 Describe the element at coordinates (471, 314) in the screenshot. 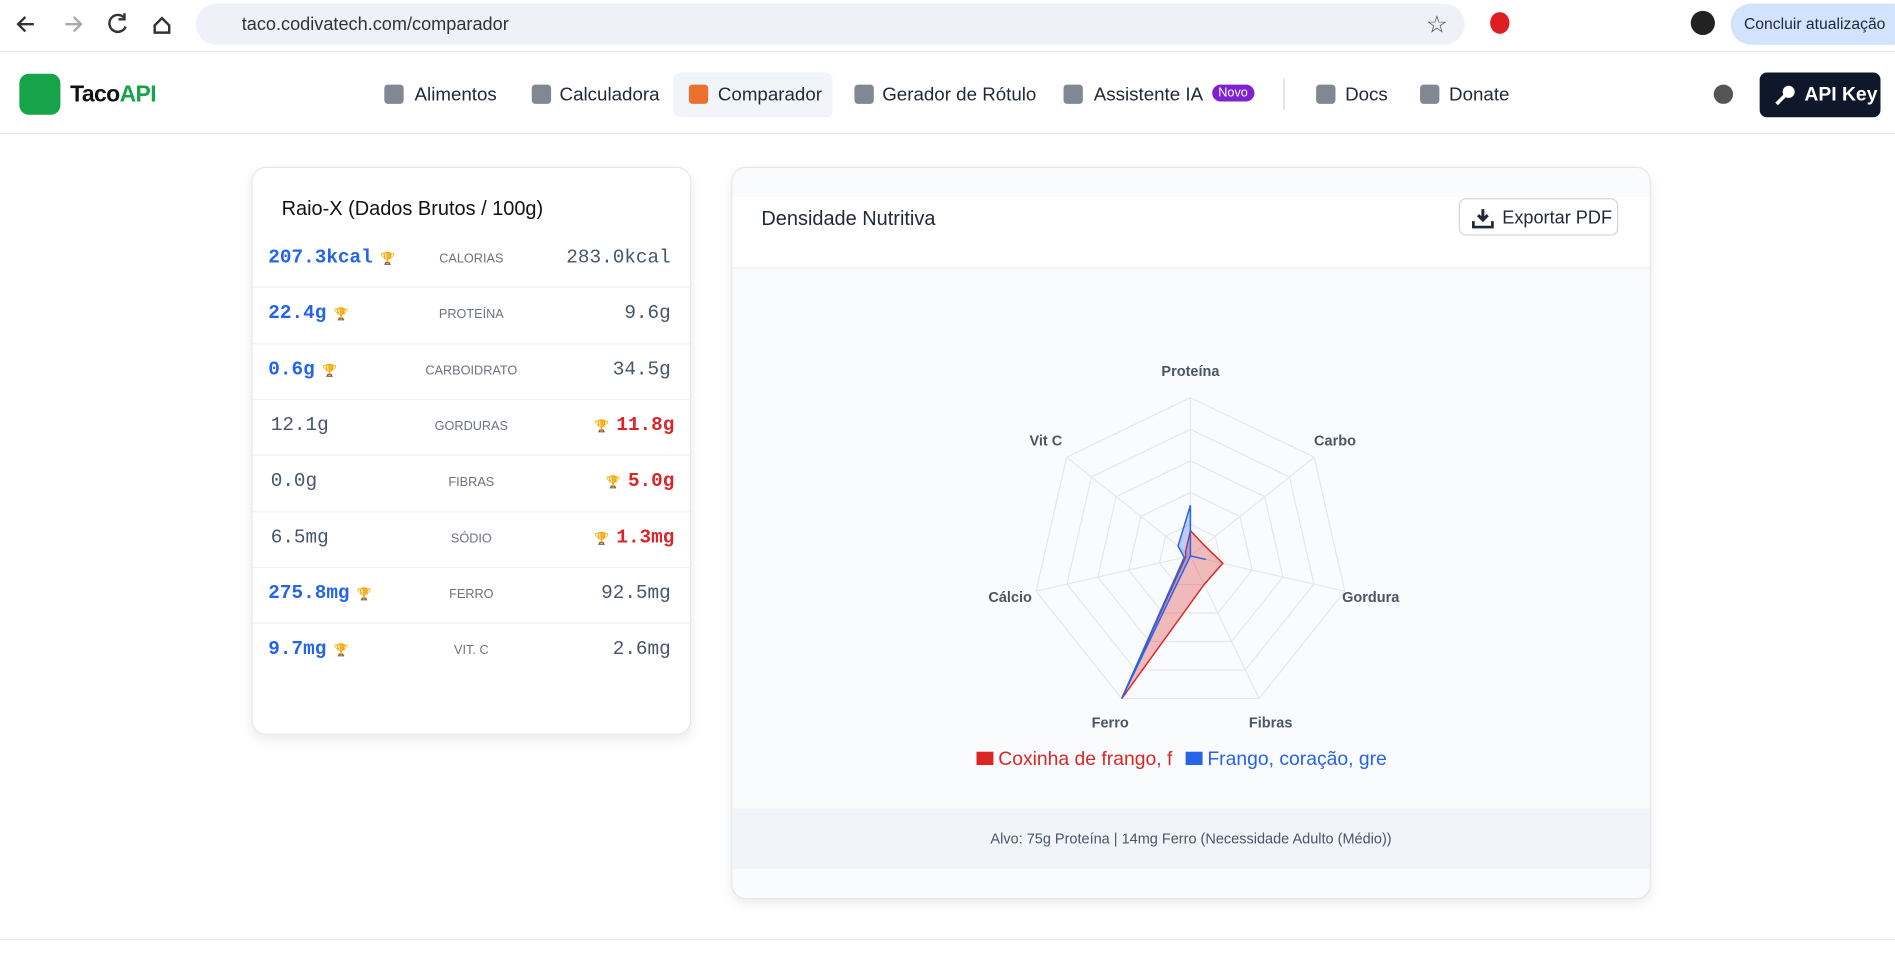

I see `row-label: PROTEÍNA` at that location.